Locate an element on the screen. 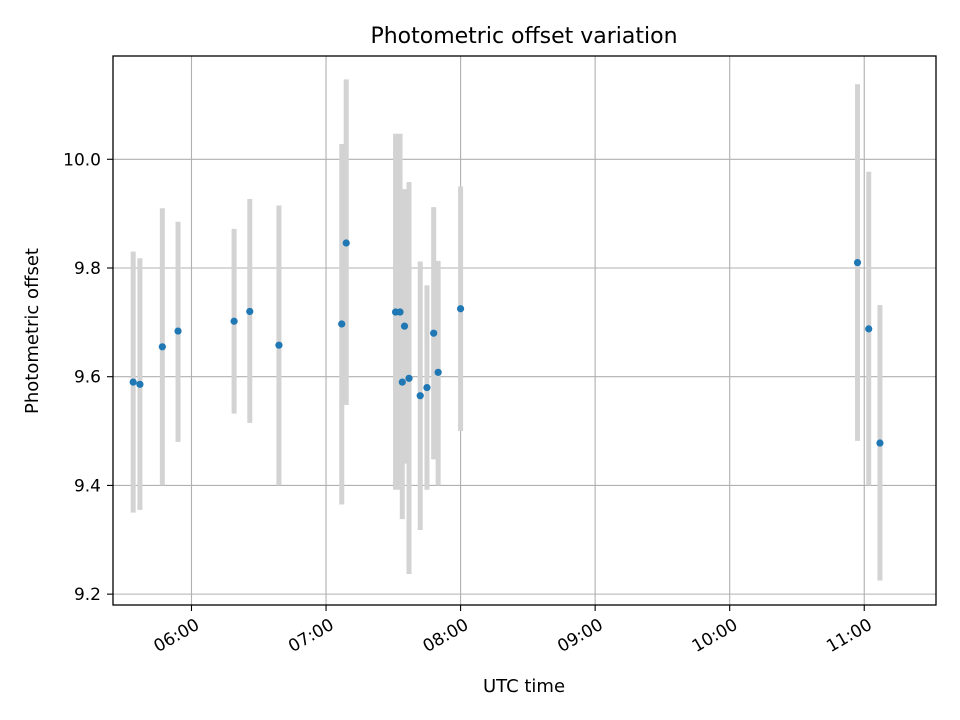 Image resolution: width=960 pixels, height=720 pixels. x-tick-label: 10:00 is located at coordinates (715, 636).